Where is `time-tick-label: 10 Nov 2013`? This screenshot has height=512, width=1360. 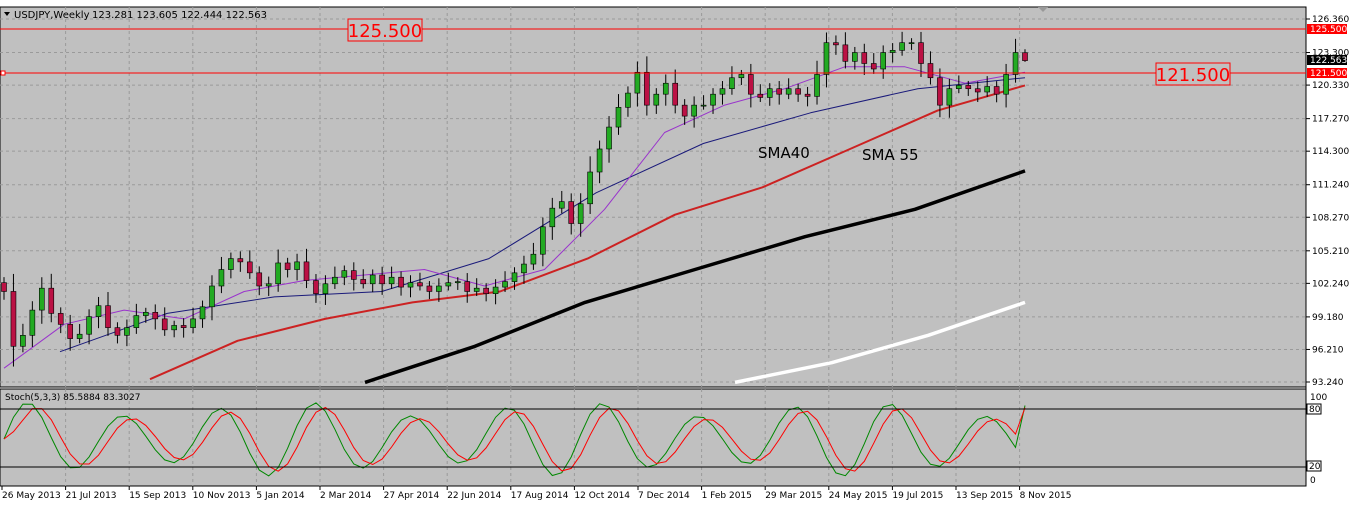 time-tick-label: 10 Nov 2013 is located at coordinates (222, 496).